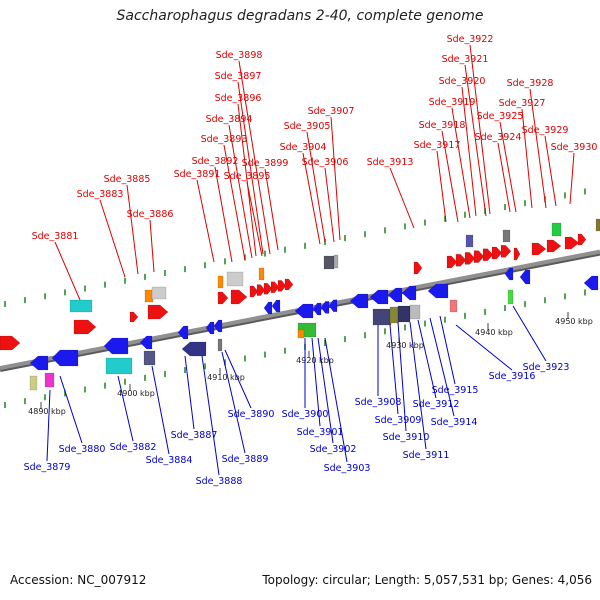  What do you see at coordinates (325, 162) in the screenshot?
I see `gene-label: Sde_3906` at bounding box center [325, 162].